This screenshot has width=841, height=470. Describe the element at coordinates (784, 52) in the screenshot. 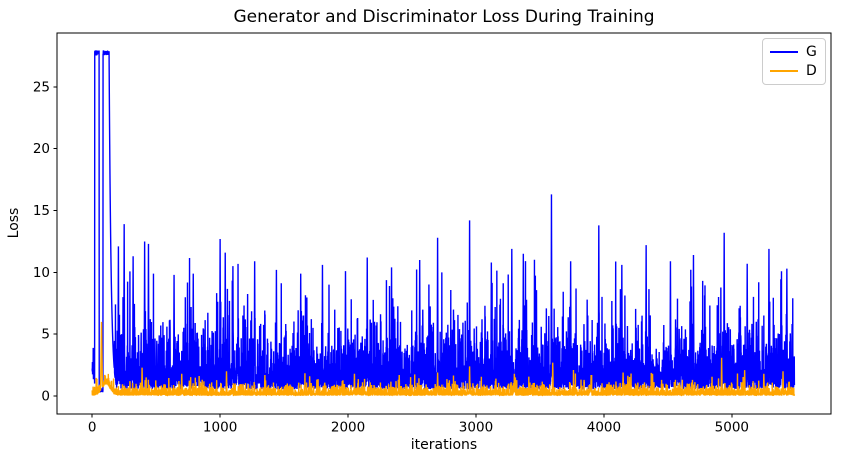

I see `g-line-swatch` at that location.